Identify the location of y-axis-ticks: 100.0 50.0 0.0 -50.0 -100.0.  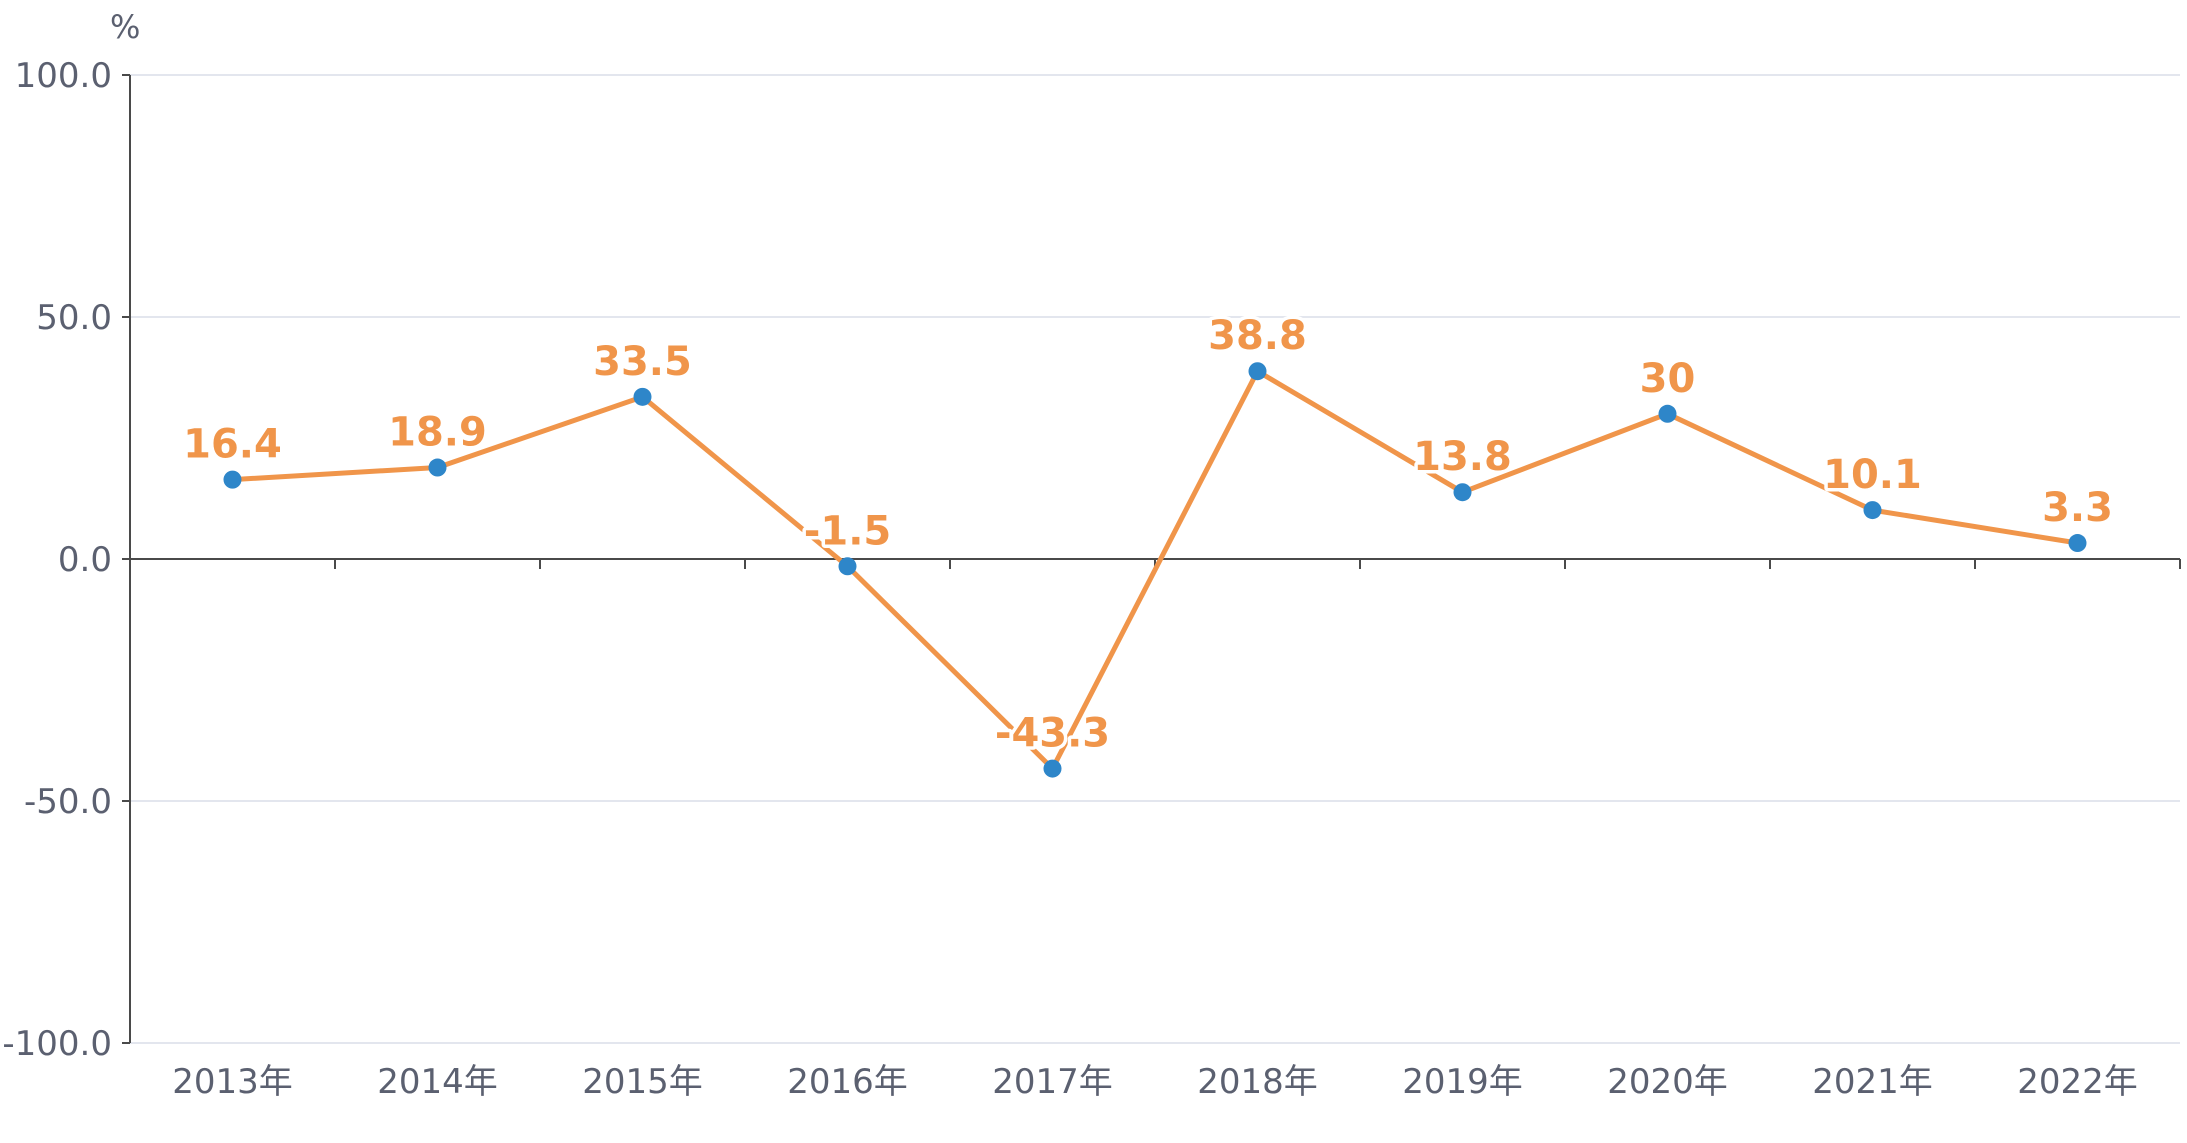
(66, 560).